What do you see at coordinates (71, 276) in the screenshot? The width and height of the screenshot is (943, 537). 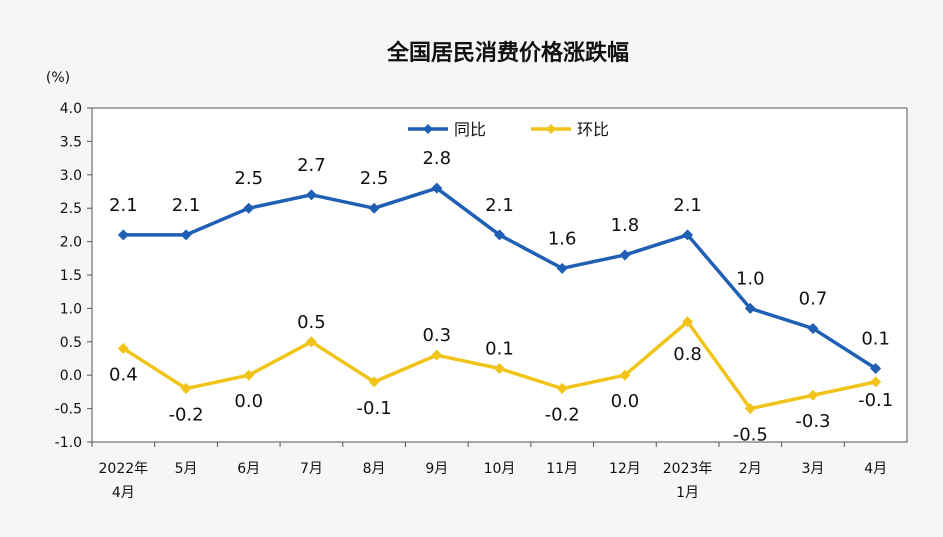 I see `y-tick-label: 1.5` at bounding box center [71, 276].